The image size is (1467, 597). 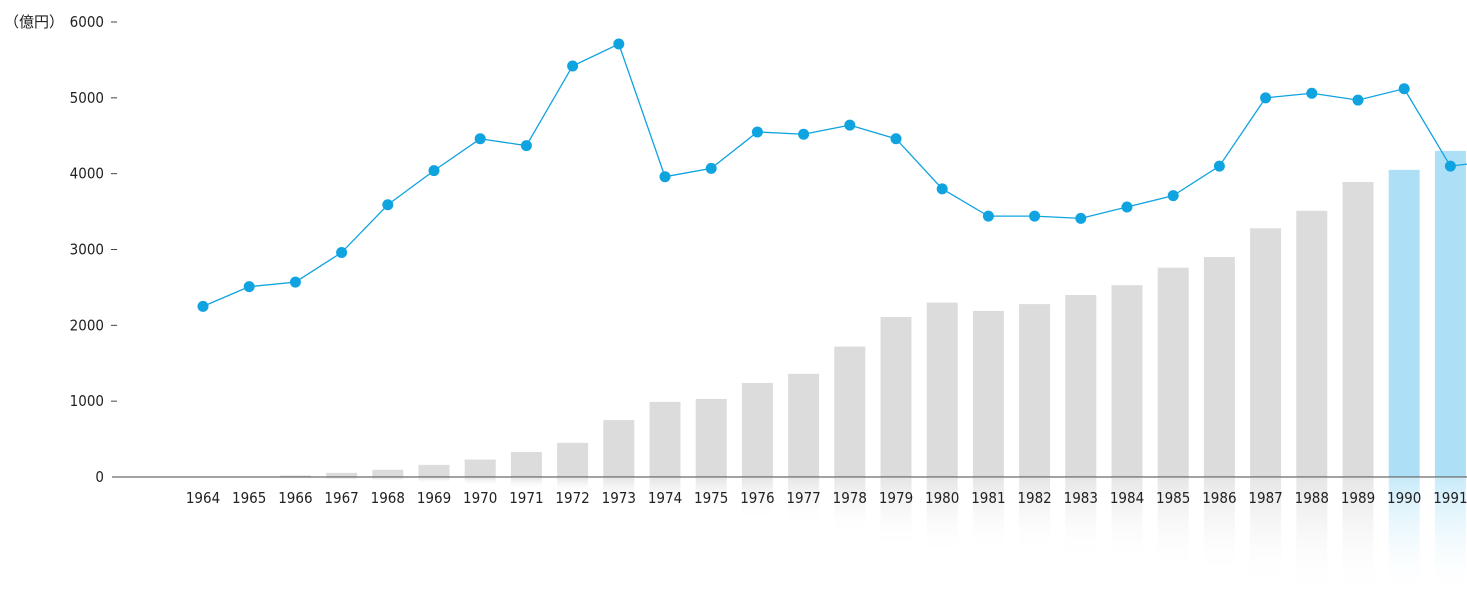 I want to click on x-tick-label: 1973, so click(x=619, y=498).